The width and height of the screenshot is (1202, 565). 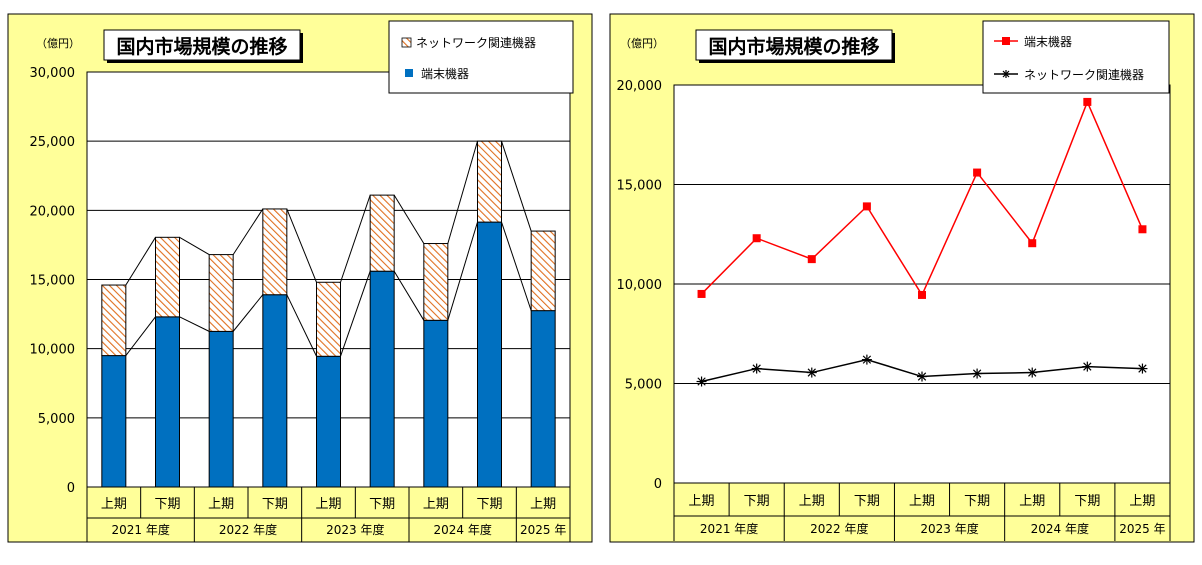 I want to click on y-tick-label: 25,000, so click(x=53, y=142).